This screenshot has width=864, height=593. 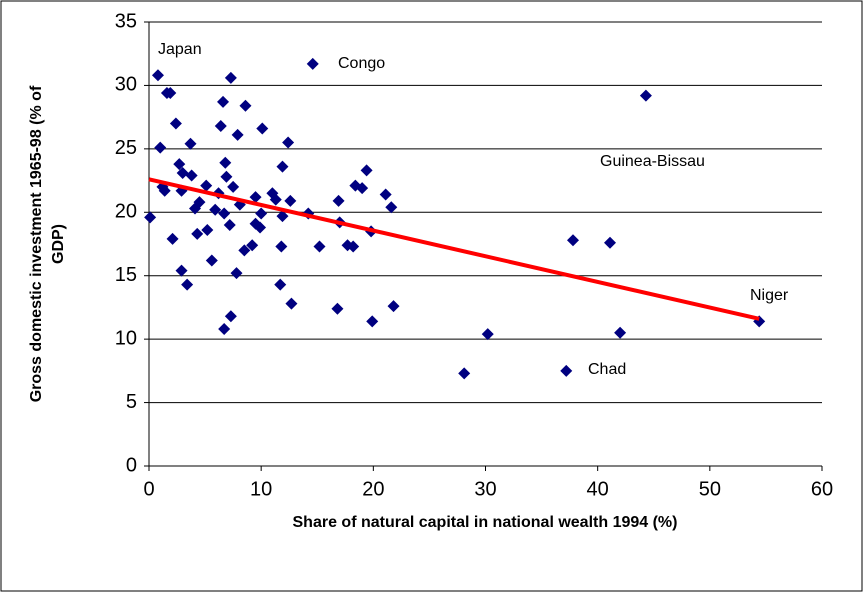 What do you see at coordinates (180, 49) in the screenshot?
I see `annotation: Japan` at bounding box center [180, 49].